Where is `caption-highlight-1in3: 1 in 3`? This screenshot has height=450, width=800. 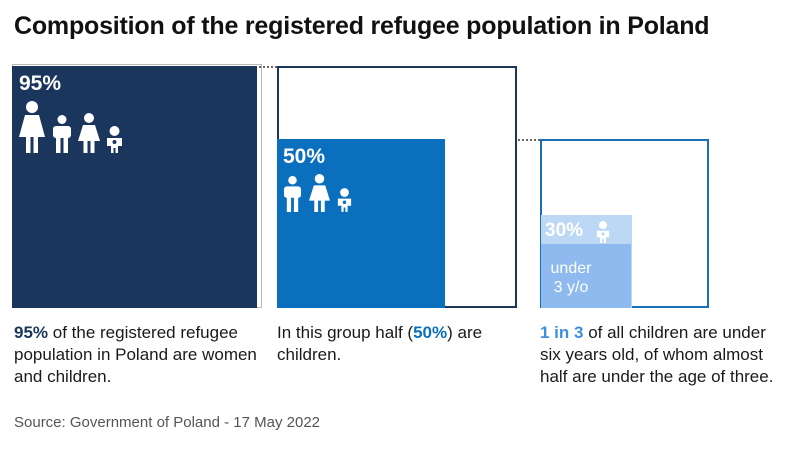 caption-highlight-1in3: 1 in 3 is located at coordinates (562, 332).